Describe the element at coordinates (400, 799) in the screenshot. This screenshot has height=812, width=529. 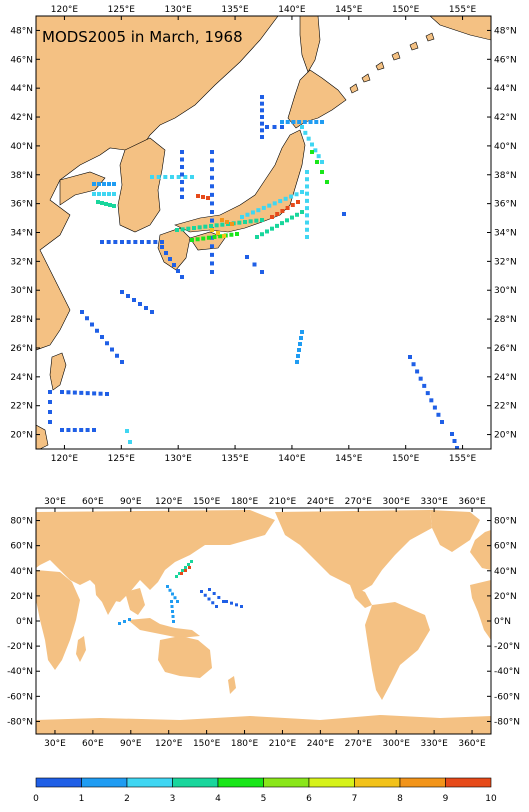
I see `colorbar-label: 8` at that location.